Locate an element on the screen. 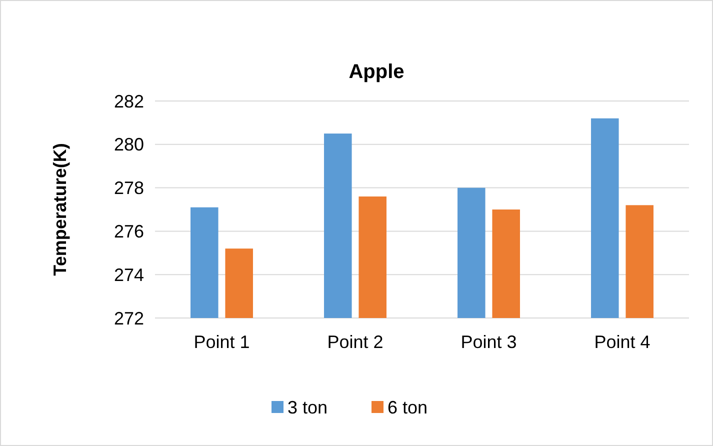 Image resolution: width=713 pixels, height=446 pixels. legend-label: 3 ton is located at coordinates (308, 407).